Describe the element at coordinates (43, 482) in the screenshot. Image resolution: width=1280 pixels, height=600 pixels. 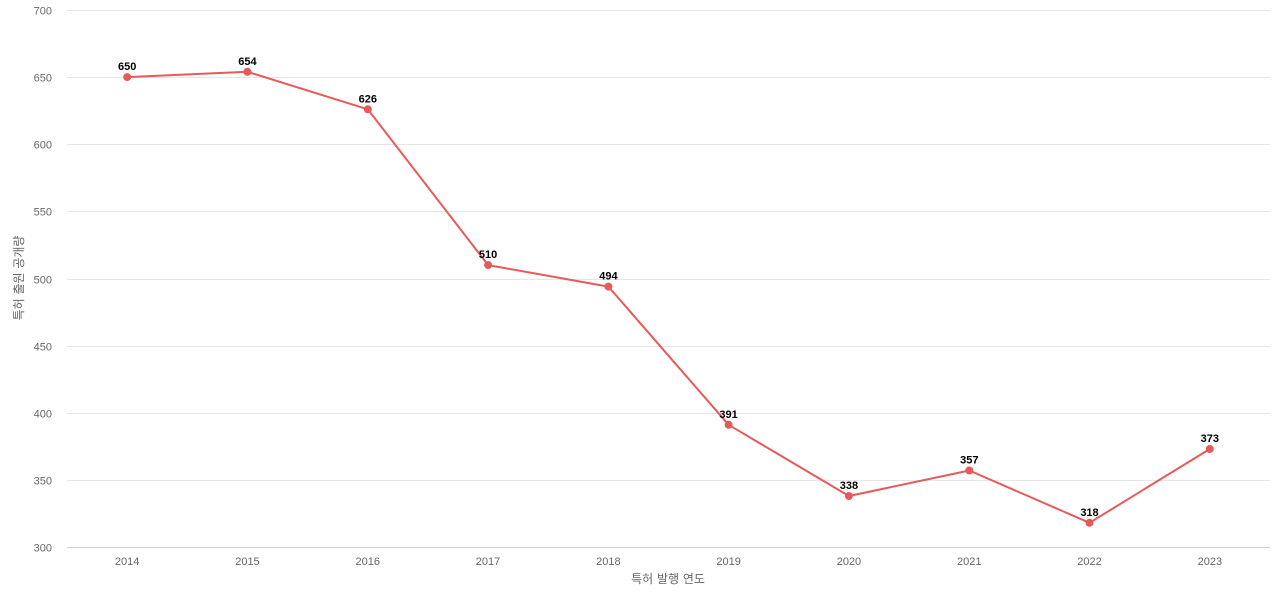
I see `y-tick-label: 350` at that location.